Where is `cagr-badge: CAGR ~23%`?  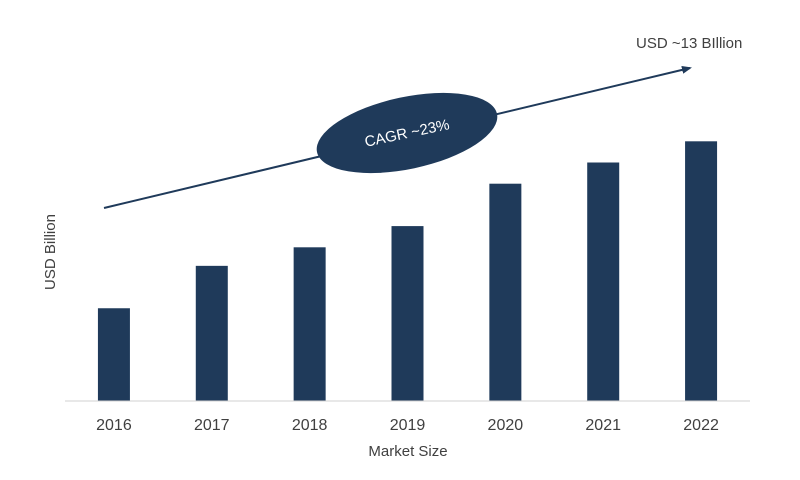
cagr-badge: CAGR ~23% is located at coordinates (407, 133).